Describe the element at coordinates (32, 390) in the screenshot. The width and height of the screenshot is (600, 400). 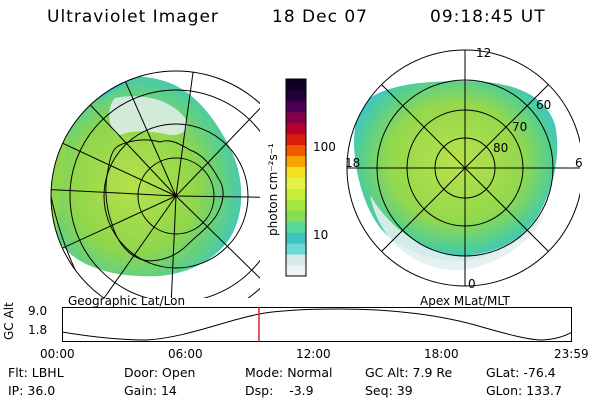
I see `ip-status: IP: 36.0` at that location.